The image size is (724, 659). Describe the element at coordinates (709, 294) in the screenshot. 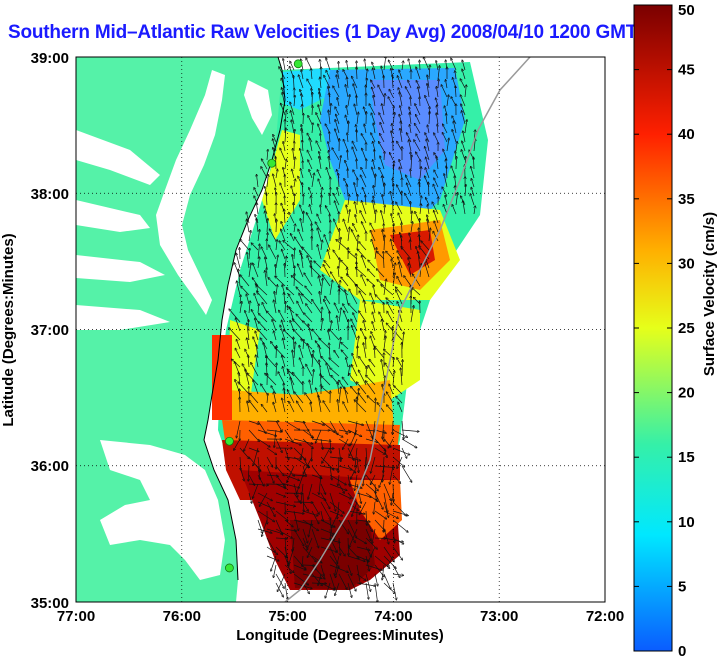

I see `colorbar-label: Surface Velocity (cm/s)` at that location.